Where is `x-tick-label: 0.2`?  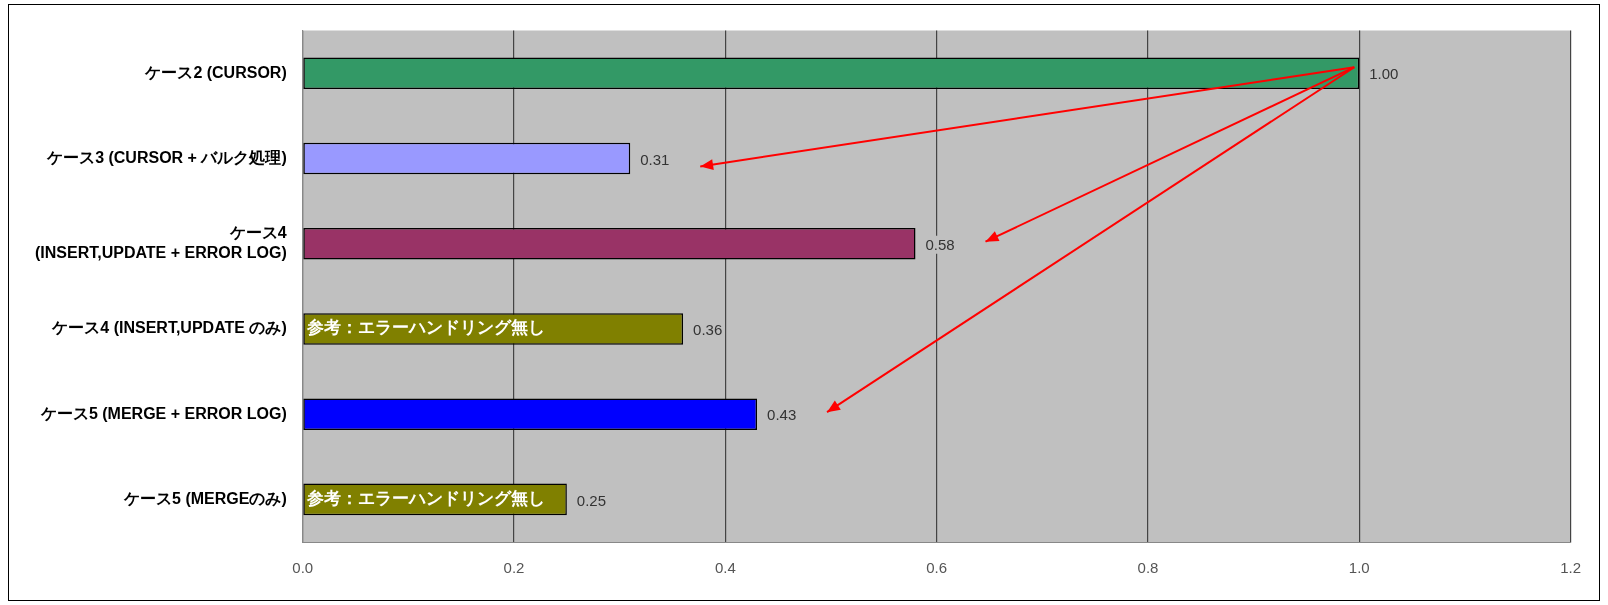
x-tick-label: 0.2 is located at coordinates (514, 568).